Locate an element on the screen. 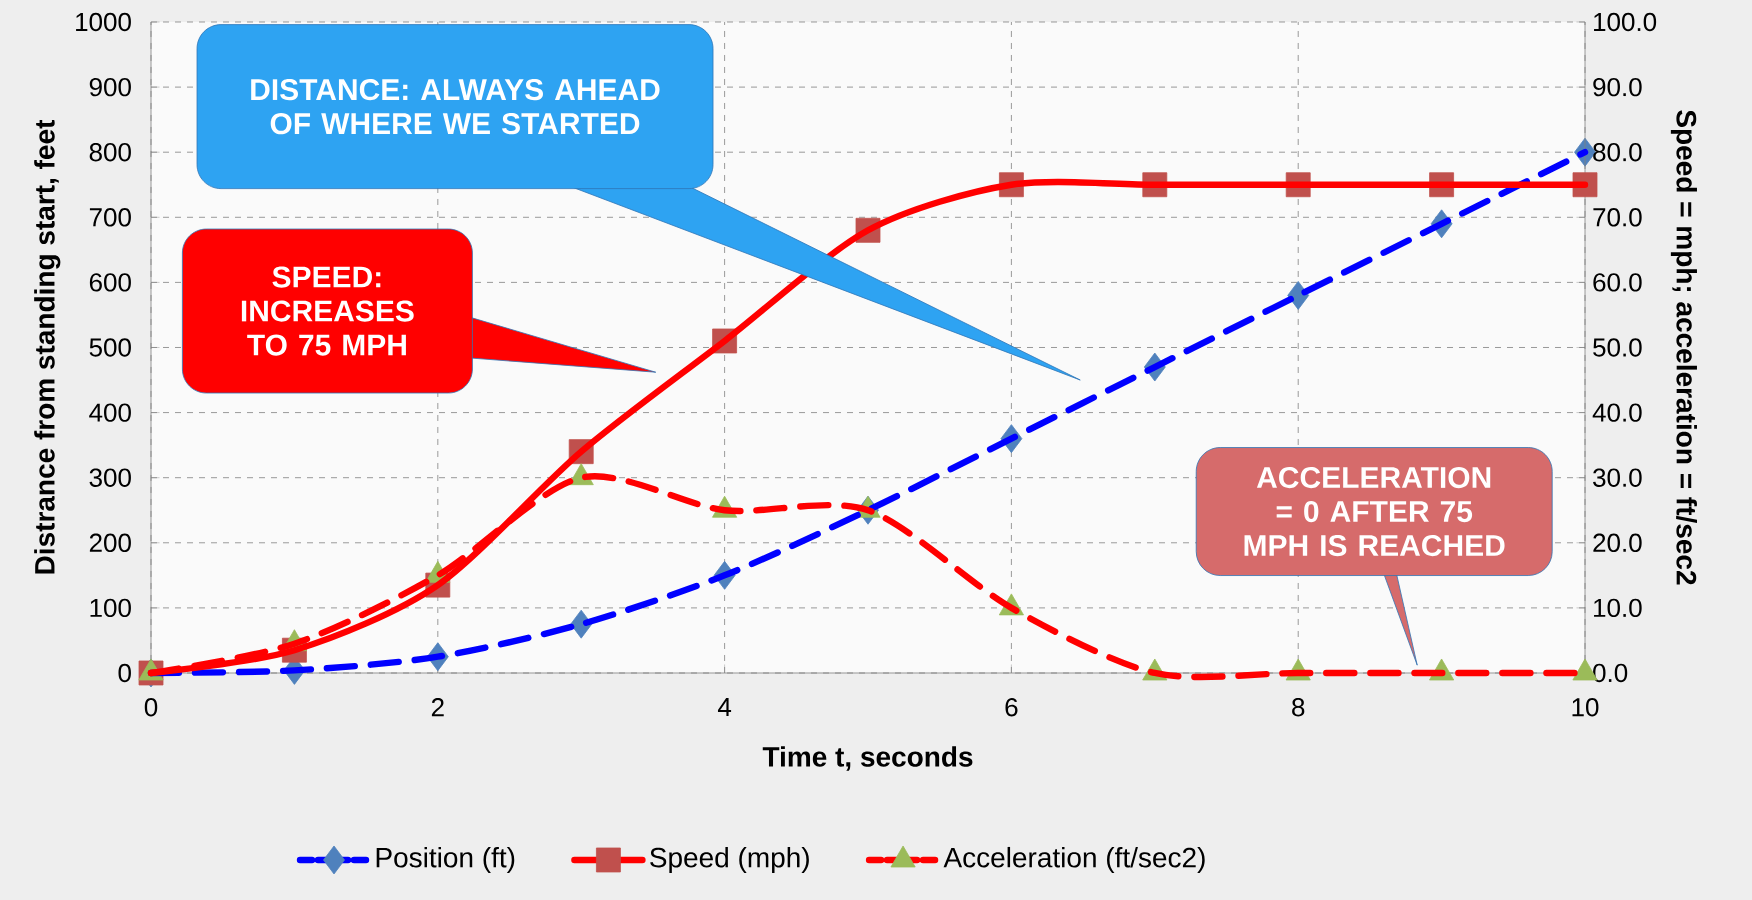 Image resolution: width=1752 pixels, height=900 pixels. y-tick-label: 200 is located at coordinates (110, 542).